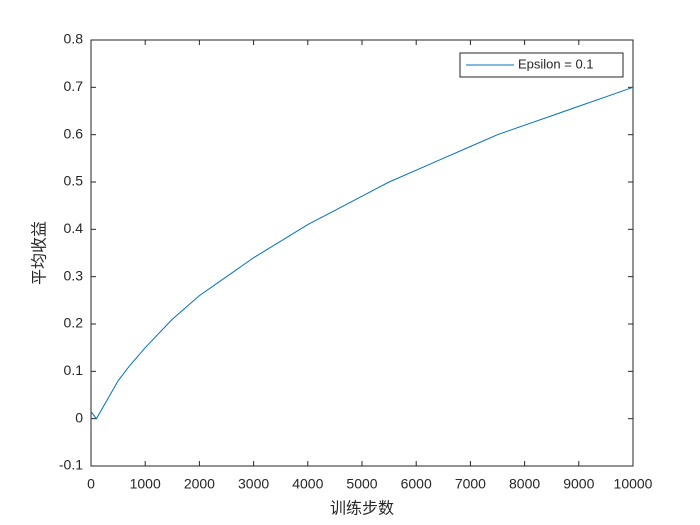  I want to click on x-tick-label: 8000, so click(524, 484).